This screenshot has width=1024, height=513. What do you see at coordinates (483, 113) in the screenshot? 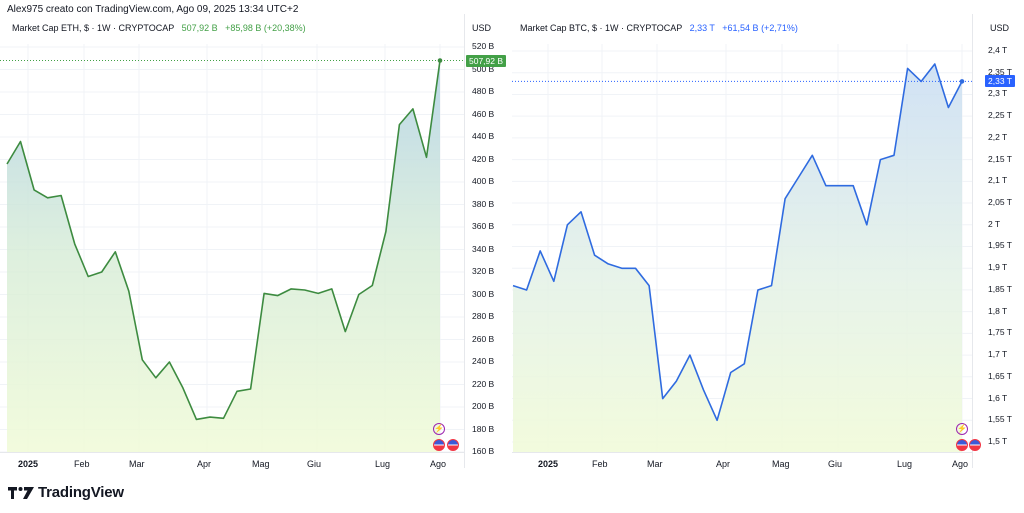
I see `price-axis-tick: 460 B` at bounding box center [483, 113].